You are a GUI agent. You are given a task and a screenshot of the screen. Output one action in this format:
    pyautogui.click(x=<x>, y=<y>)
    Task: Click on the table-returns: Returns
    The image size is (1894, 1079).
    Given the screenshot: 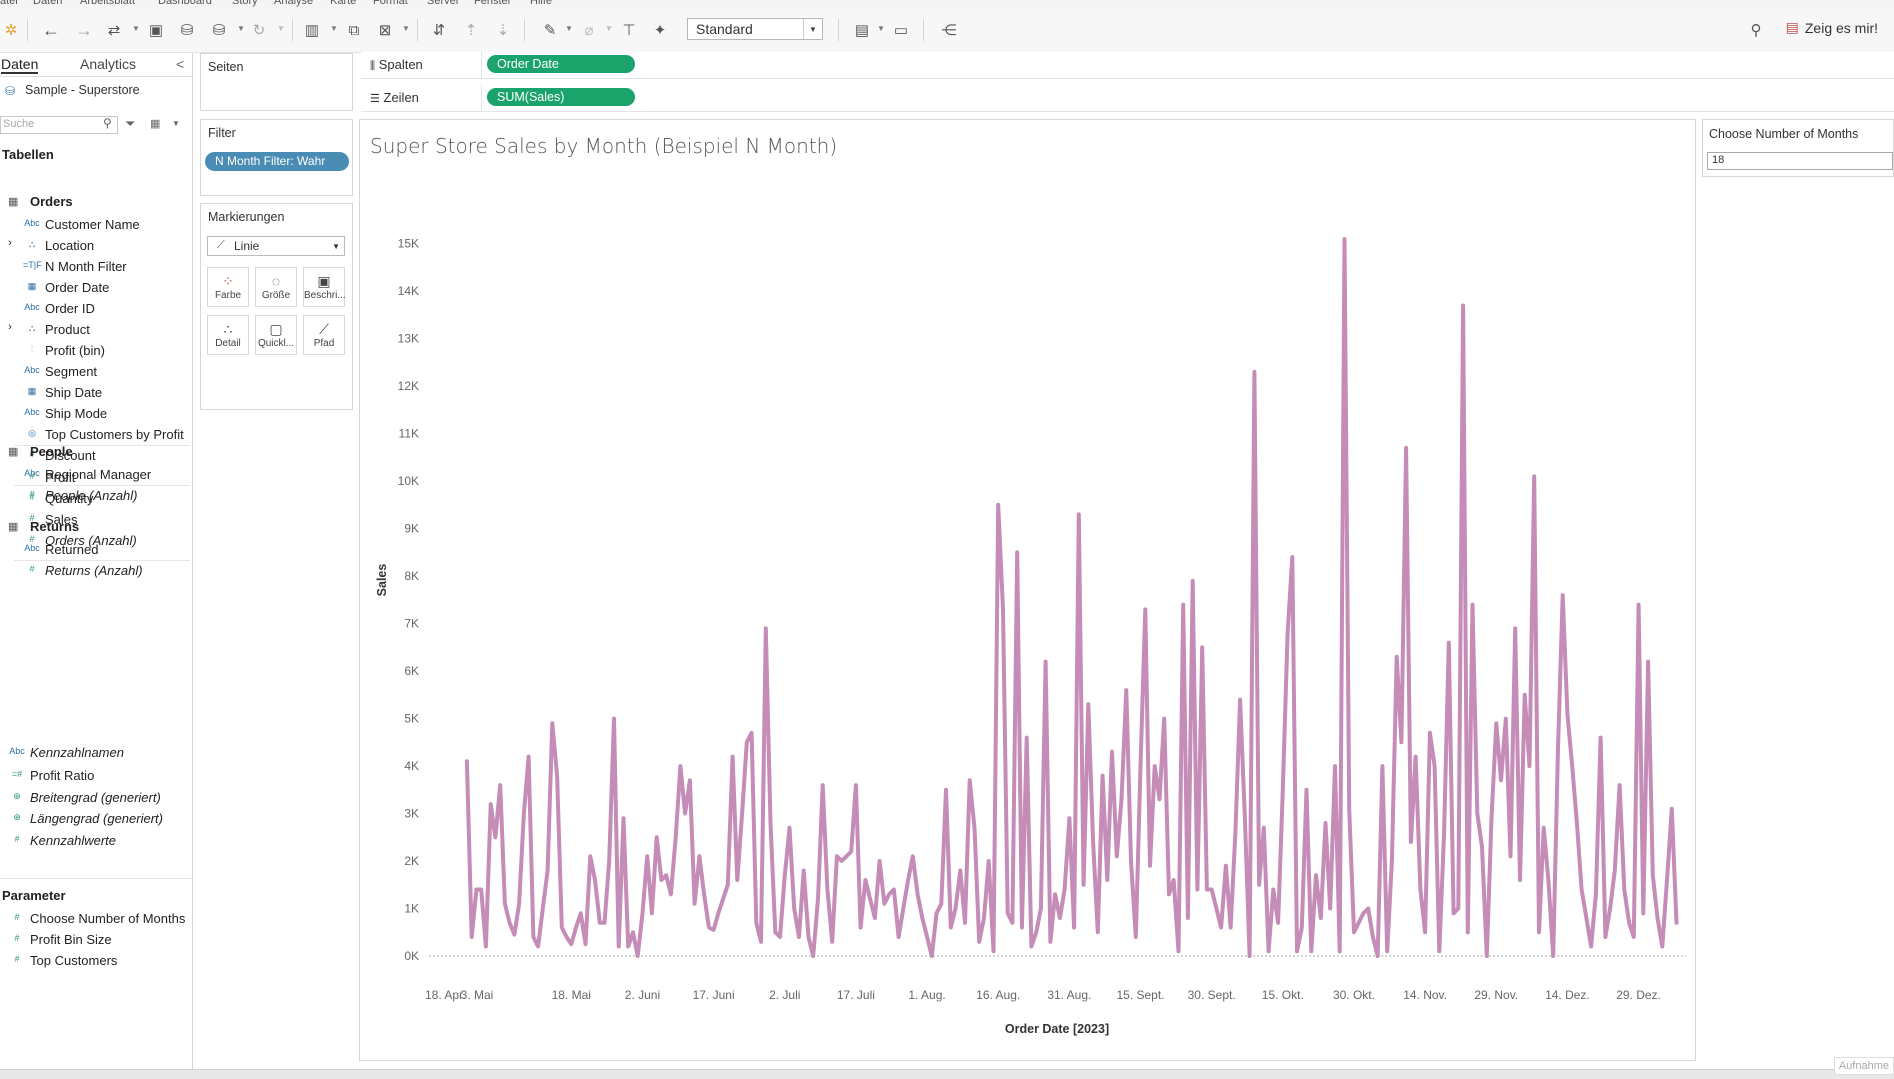 What is the action you would take?
    pyautogui.click(x=55, y=526)
    